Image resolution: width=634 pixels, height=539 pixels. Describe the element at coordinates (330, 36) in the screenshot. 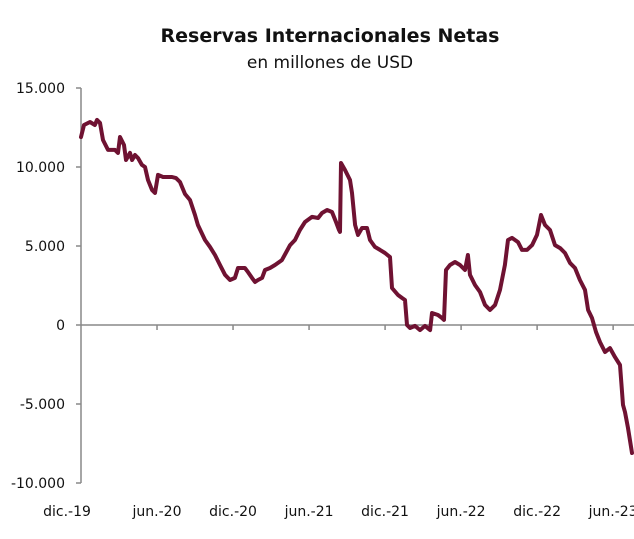

I see `chart-title: Reservas Internacionales Netas` at that location.